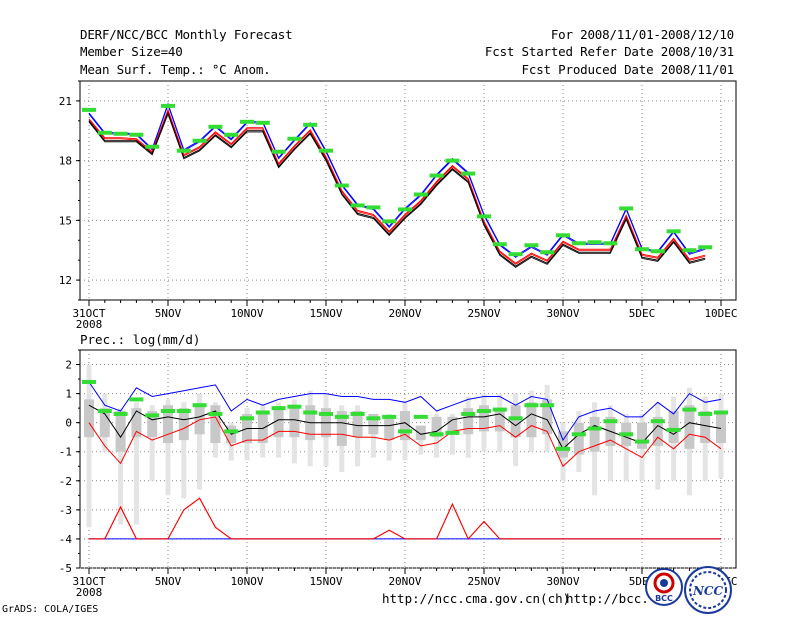 The image size is (800, 618). What do you see at coordinates (65, 161) in the screenshot?
I see `y-tick-label: 18` at bounding box center [65, 161].